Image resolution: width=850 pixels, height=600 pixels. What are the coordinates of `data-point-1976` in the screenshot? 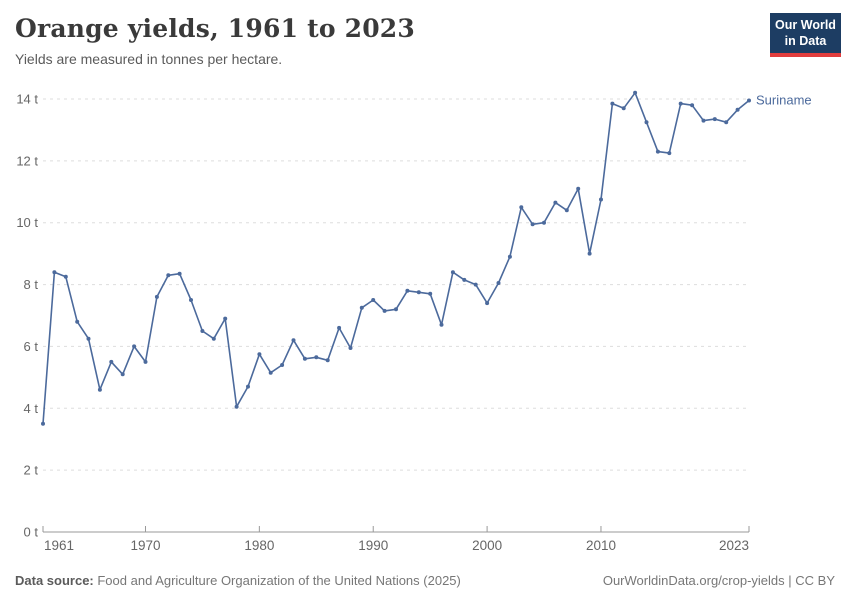 It's located at (213, 338).